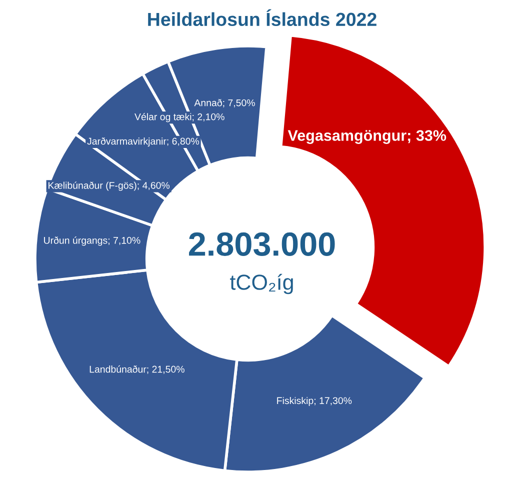 The height and width of the screenshot is (487, 509). I want to click on slice-label: Jarðvarmavirkjanir; 6,80%, so click(143, 142).